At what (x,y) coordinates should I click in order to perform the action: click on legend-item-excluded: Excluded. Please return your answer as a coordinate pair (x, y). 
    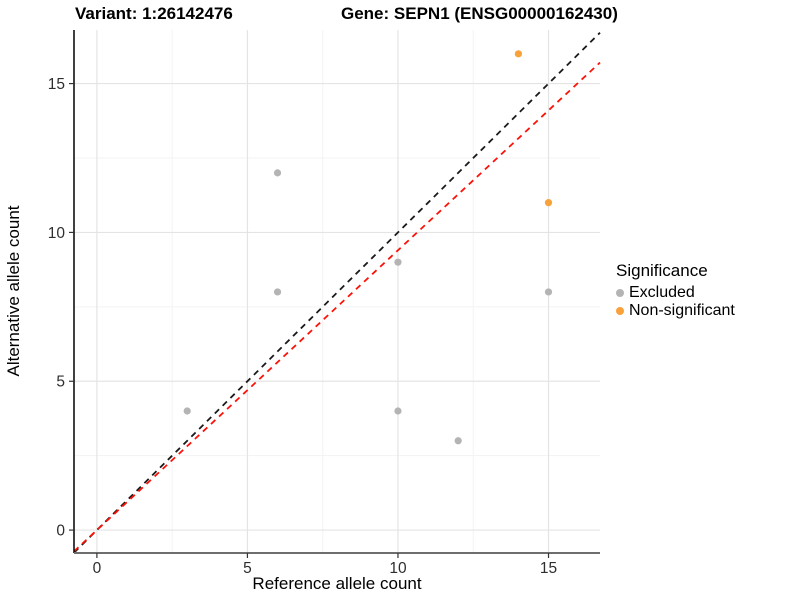
    Looking at the image, I should click on (675, 293).